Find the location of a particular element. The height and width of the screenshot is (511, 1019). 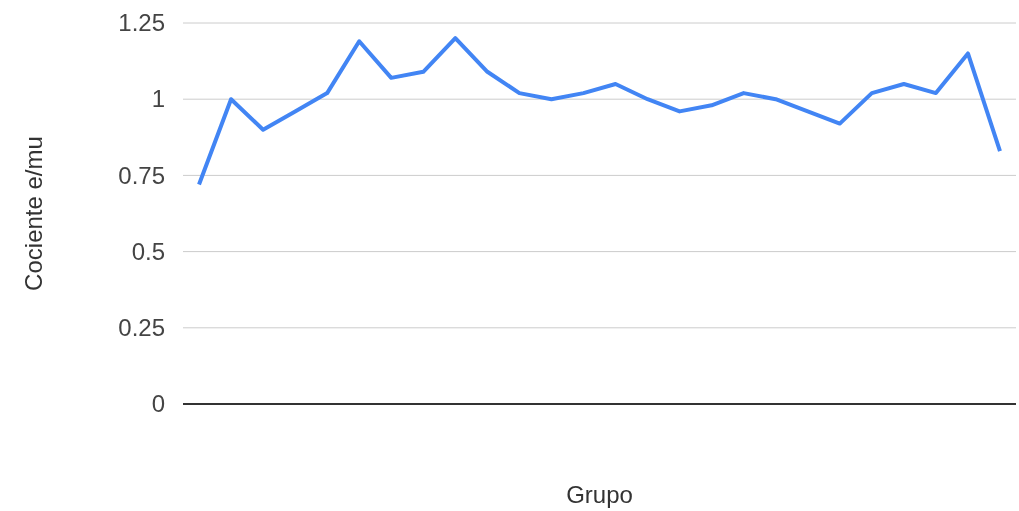

y-tick-label: 0.25 is located at coordinates (141, 327).